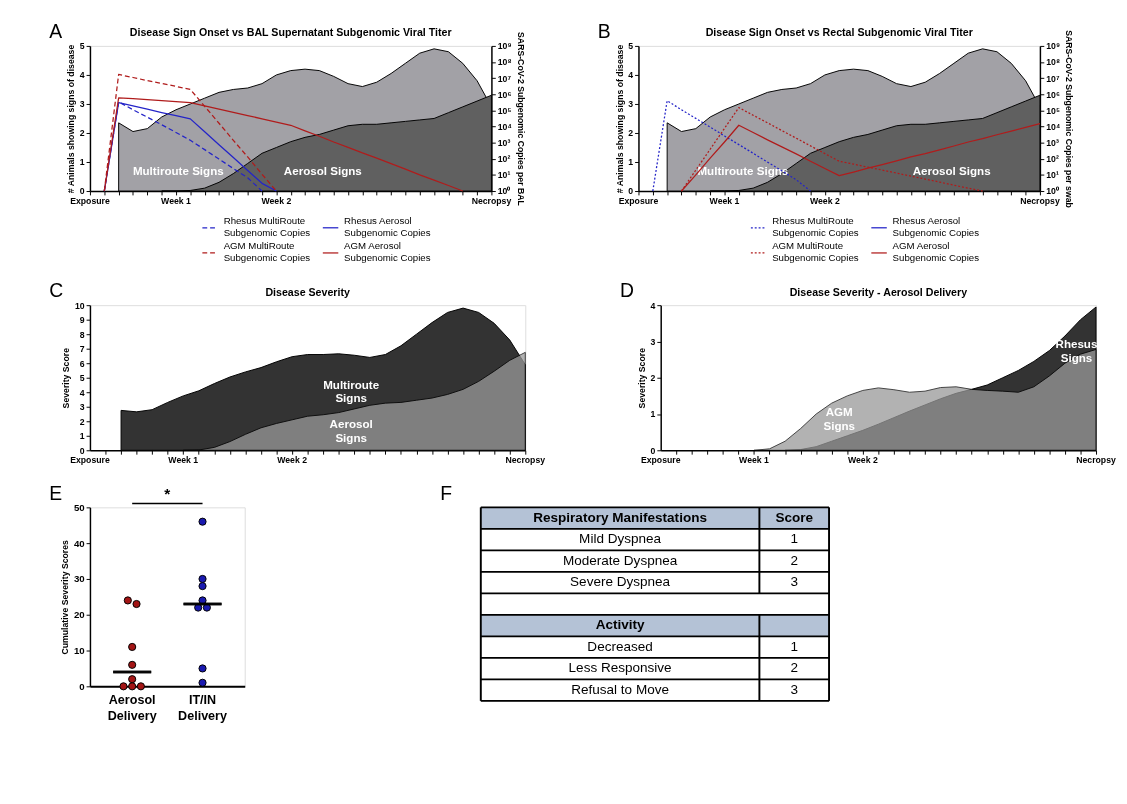 The width and height of the screenshot is (1127, 804). I want to click on chart-title: Disease Severity - Aerosol Delivery, so click(878, 291).